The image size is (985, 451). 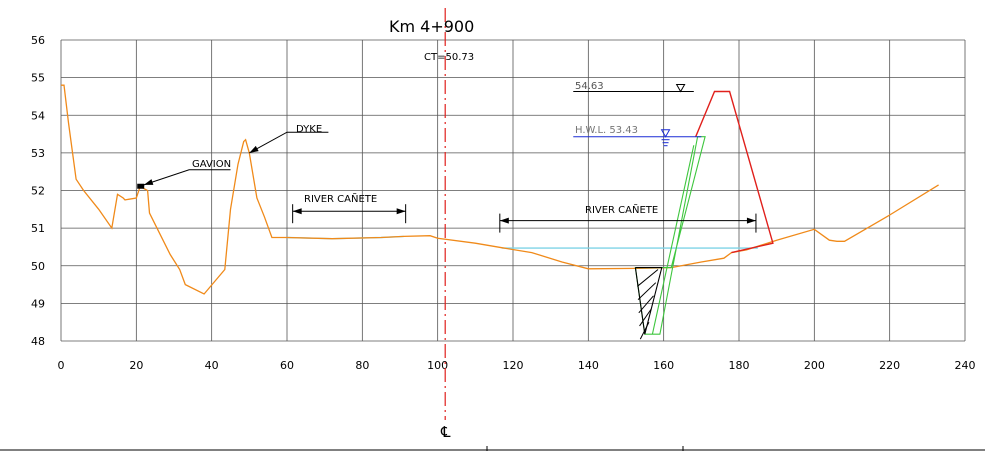 What do you see at coordinates (38, 228) in the screenshot?
I see `y-tick-label: 51` at bounding box center [38, 228].